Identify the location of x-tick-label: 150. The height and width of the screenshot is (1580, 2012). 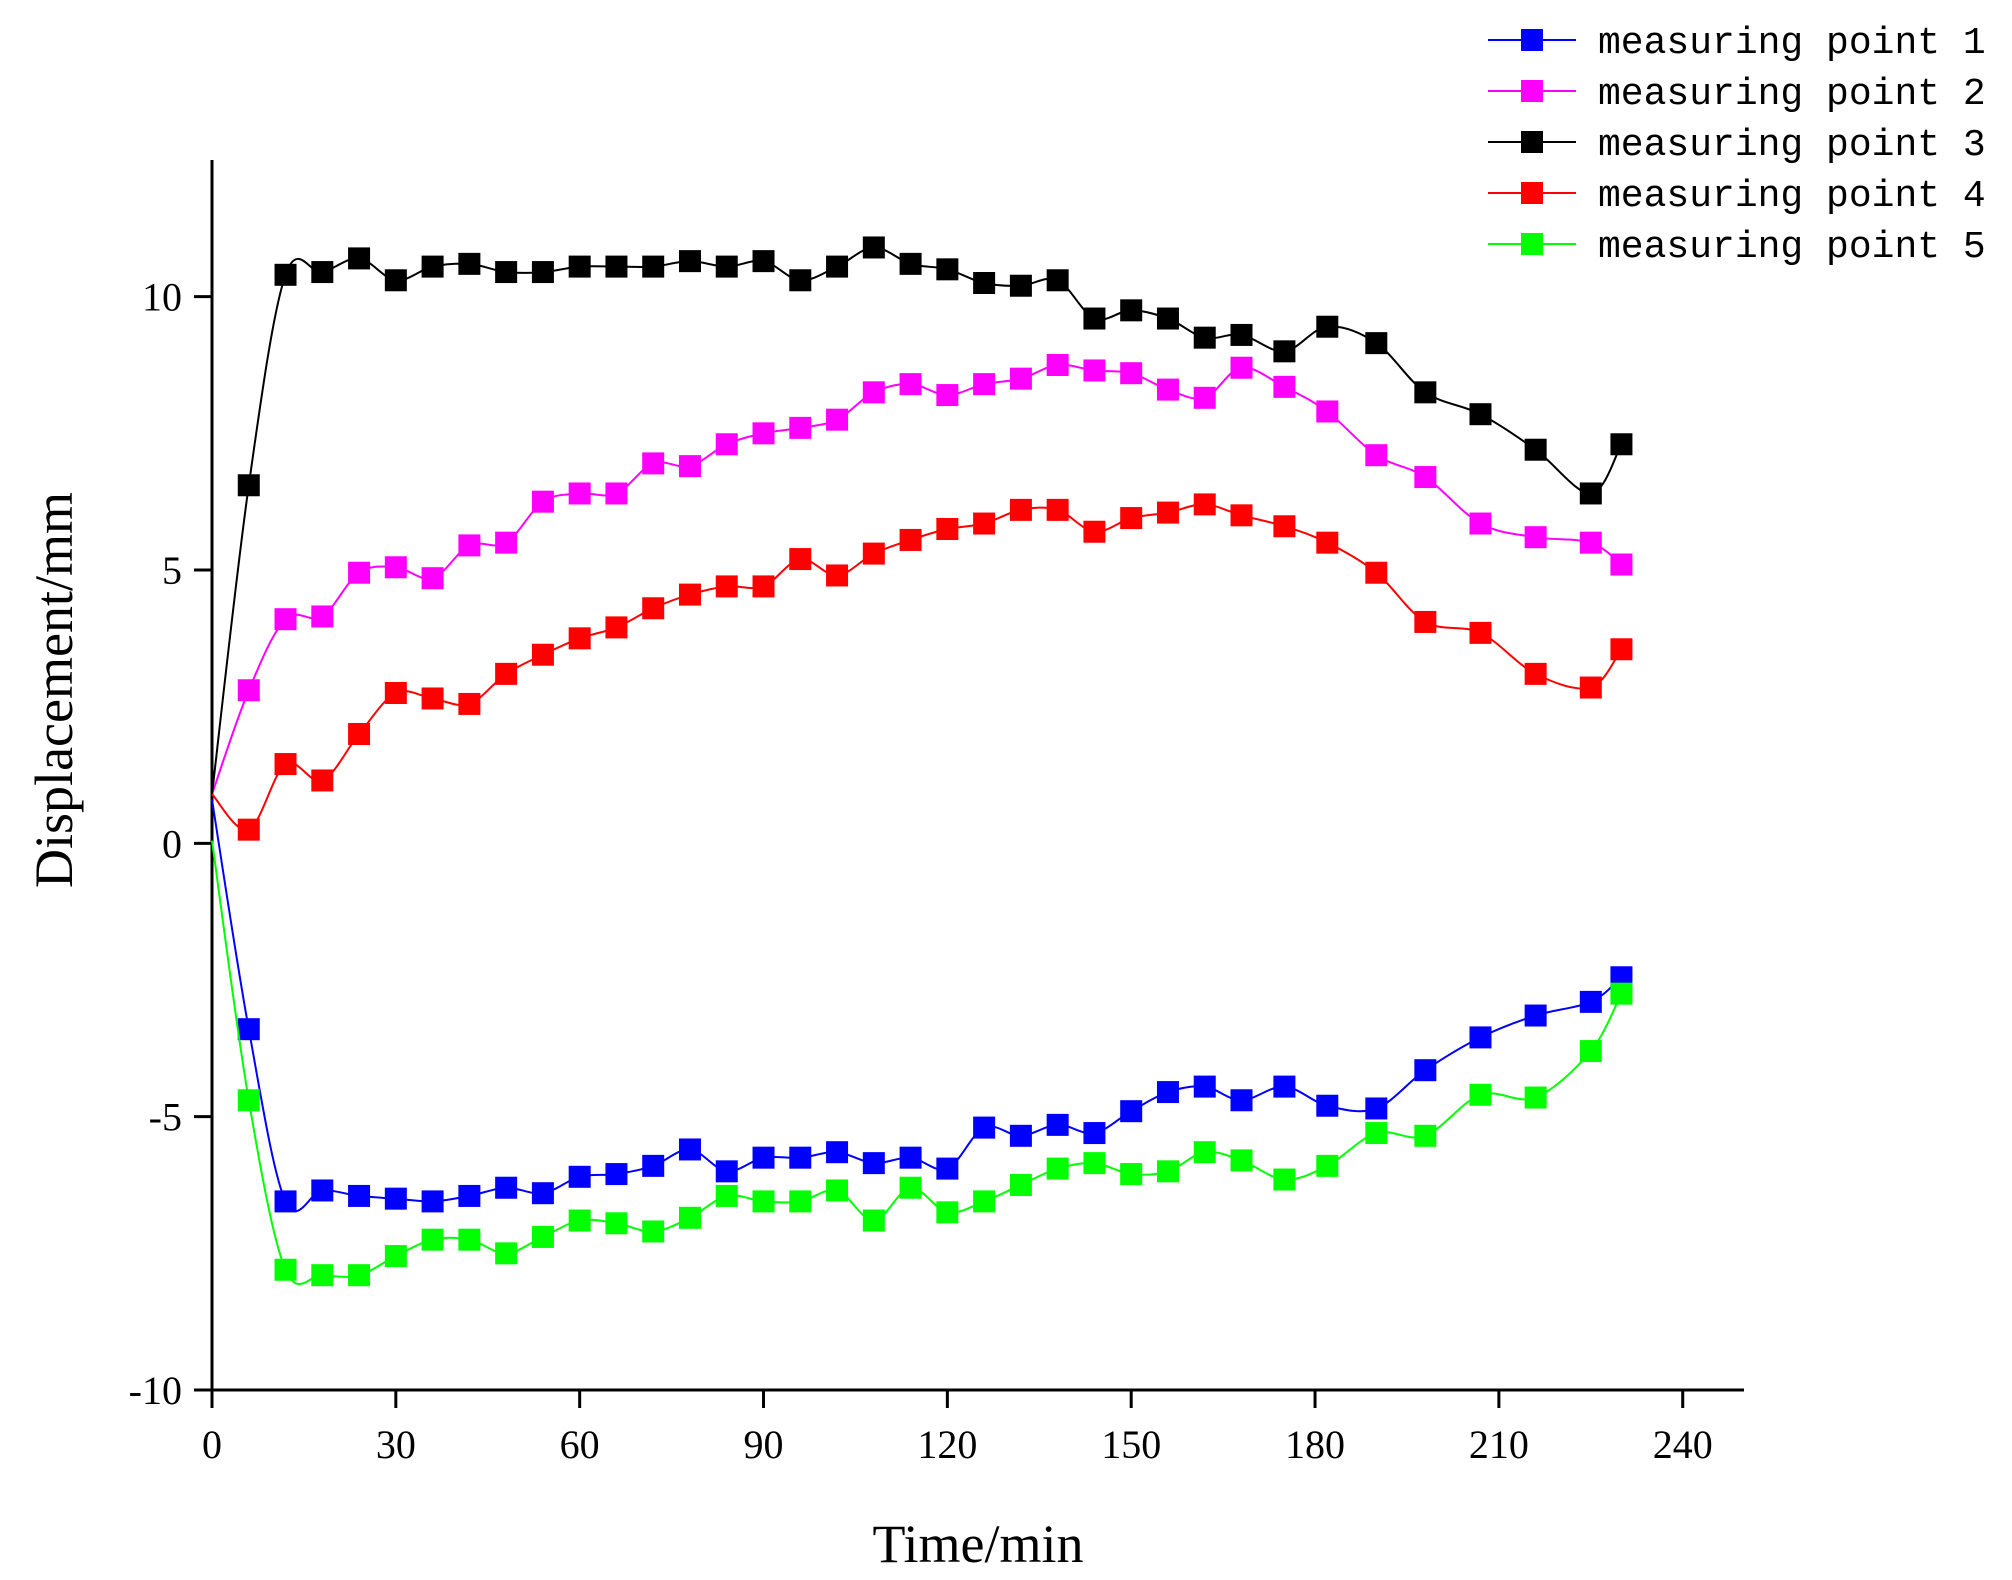
(1131, 1444).